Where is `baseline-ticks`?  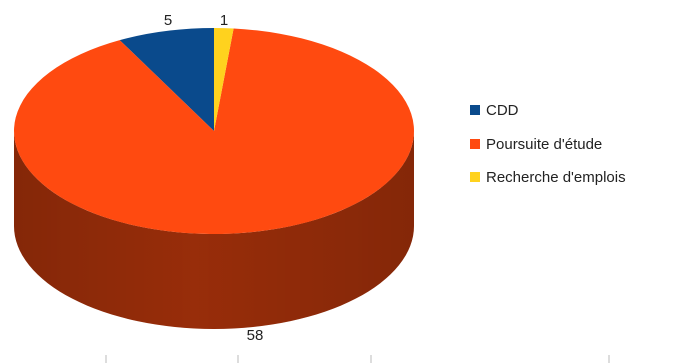
baseline-ticks is located at coordinates (357, 359).